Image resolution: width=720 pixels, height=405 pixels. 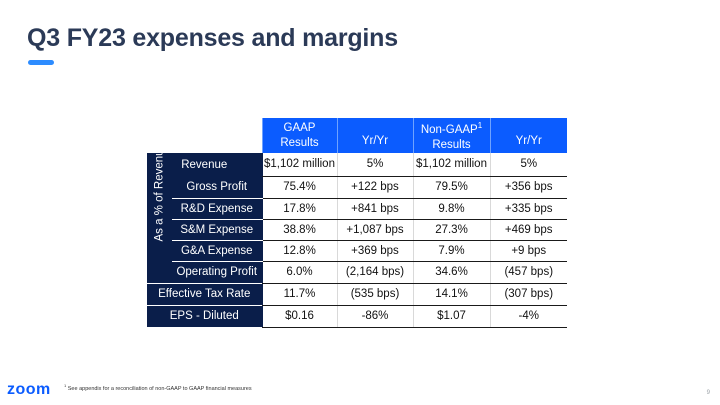 What do you see at coordinates (299, 272) in the screenshot?
I see `cell-gaap: 6.0%` at bounding box center [299, 272].